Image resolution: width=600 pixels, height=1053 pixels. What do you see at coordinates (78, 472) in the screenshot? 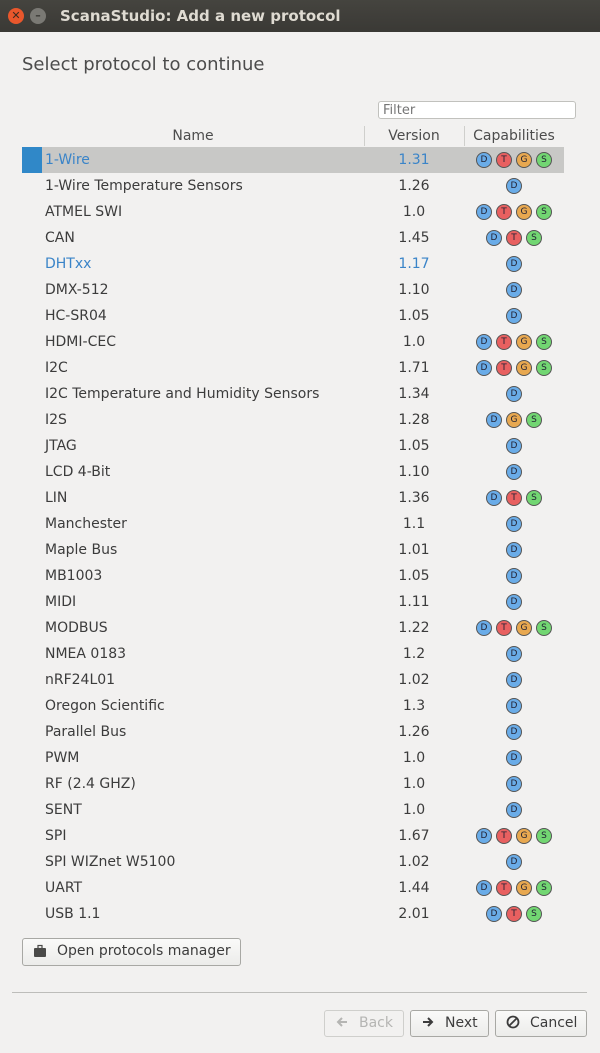
I see `protocol-name: LCD 4-Bit` at bounding box center [78, 472].